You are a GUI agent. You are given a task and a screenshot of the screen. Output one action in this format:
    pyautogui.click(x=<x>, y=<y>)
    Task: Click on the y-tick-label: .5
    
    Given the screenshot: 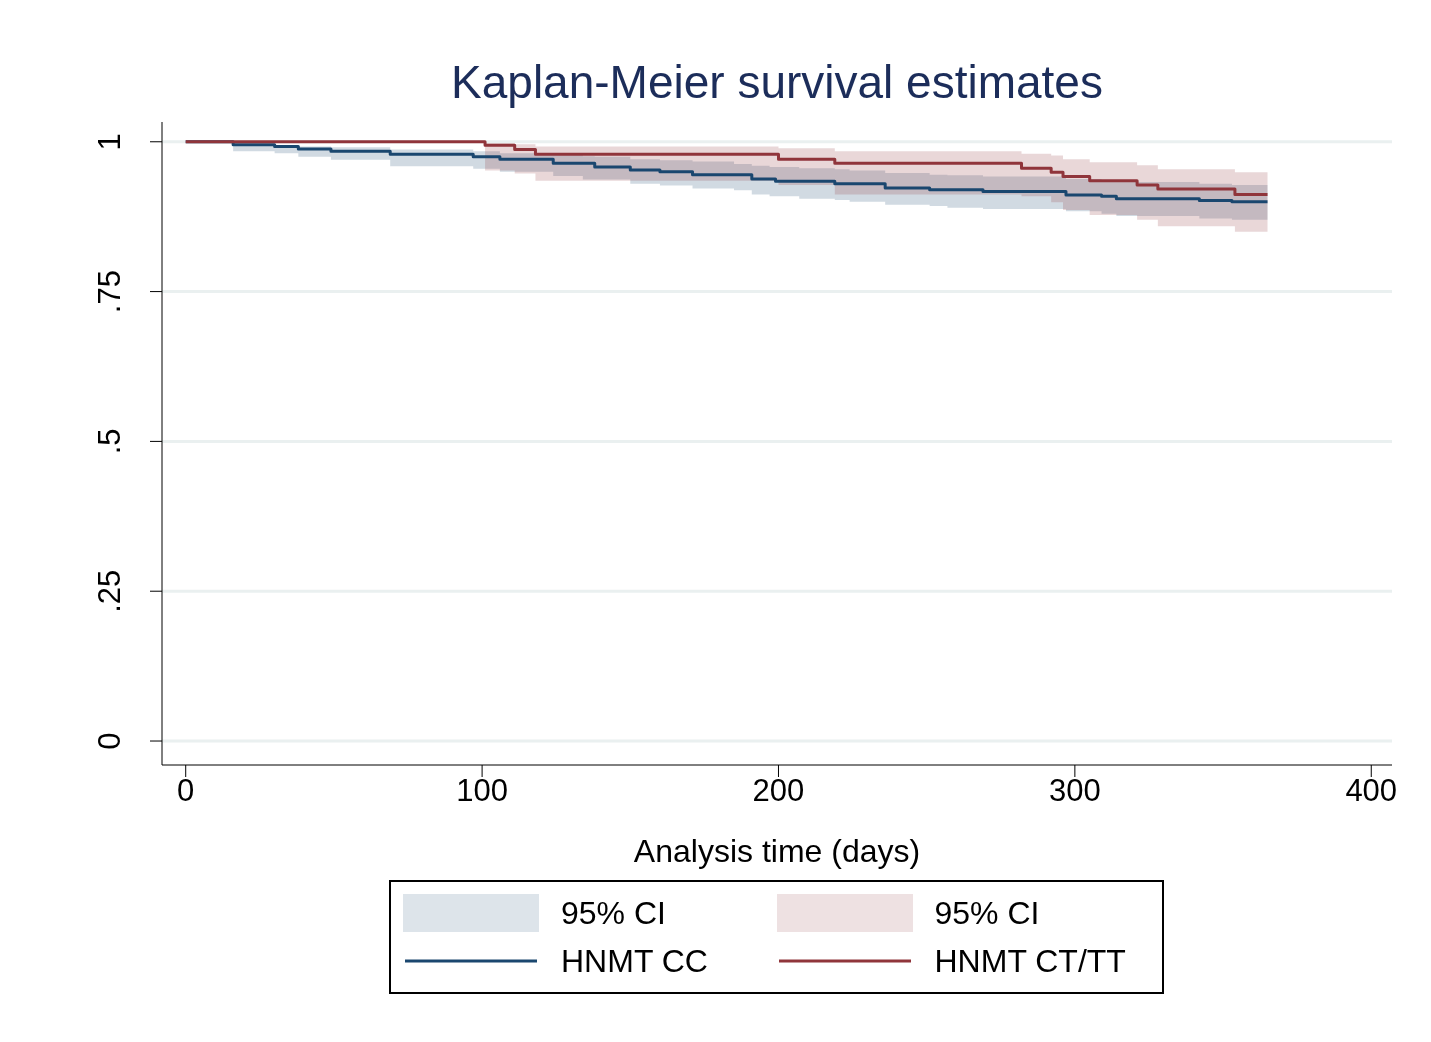 What is the action you would take?
    pyautogui.click(x=109, y=441)
    